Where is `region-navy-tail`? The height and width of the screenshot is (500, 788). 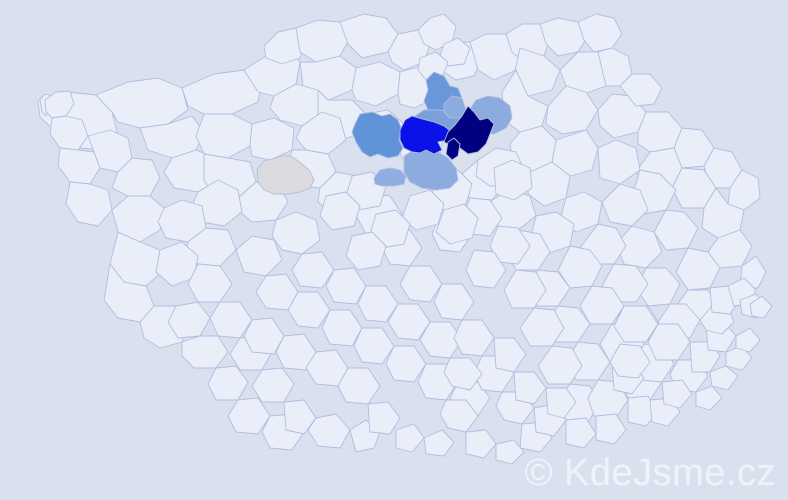
region-navy-tail is located at coordinates (453, 149).